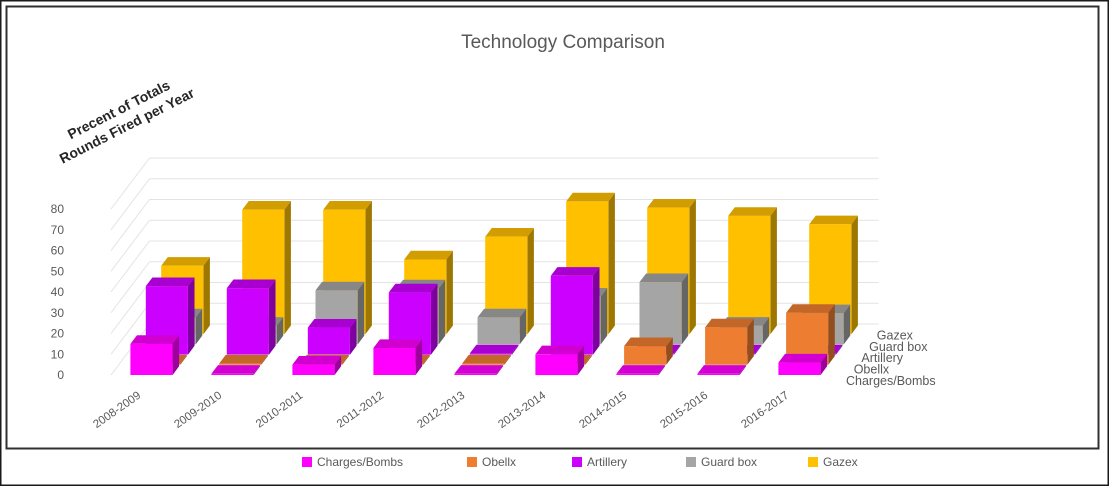  Describe the element at coordinates (882, 358) in the screenshot. I see `series-depth-label: Artillery` at that location.